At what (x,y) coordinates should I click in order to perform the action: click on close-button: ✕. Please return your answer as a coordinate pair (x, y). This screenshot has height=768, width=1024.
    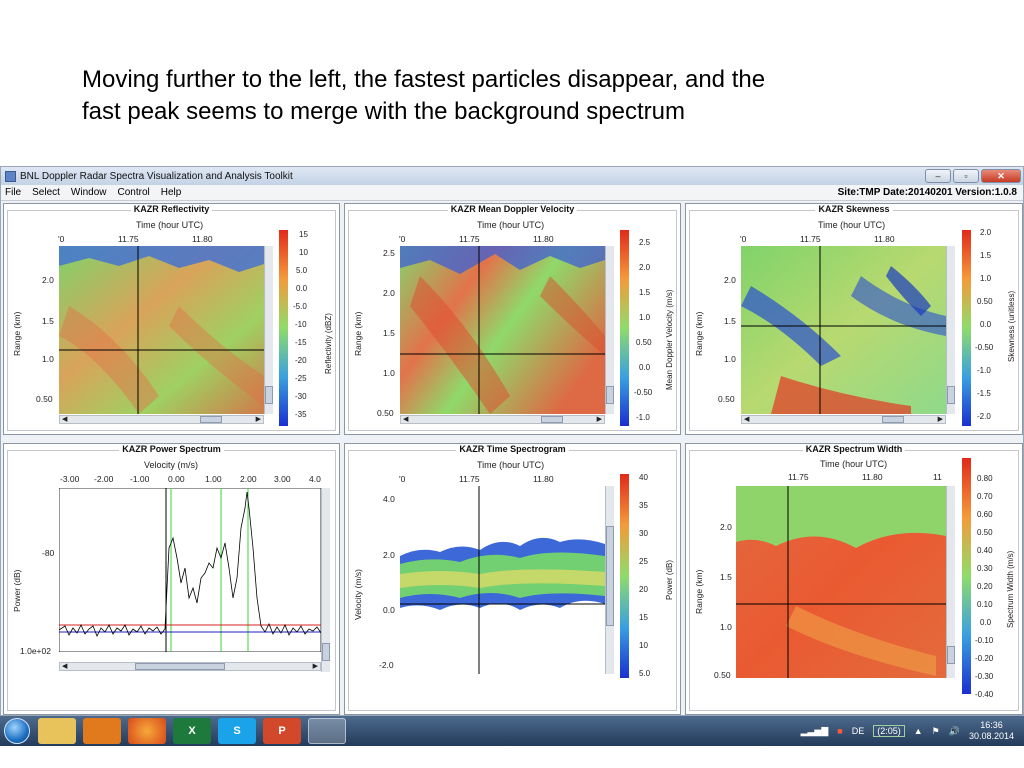
    Looking at the image, I should click on (1001, 176).